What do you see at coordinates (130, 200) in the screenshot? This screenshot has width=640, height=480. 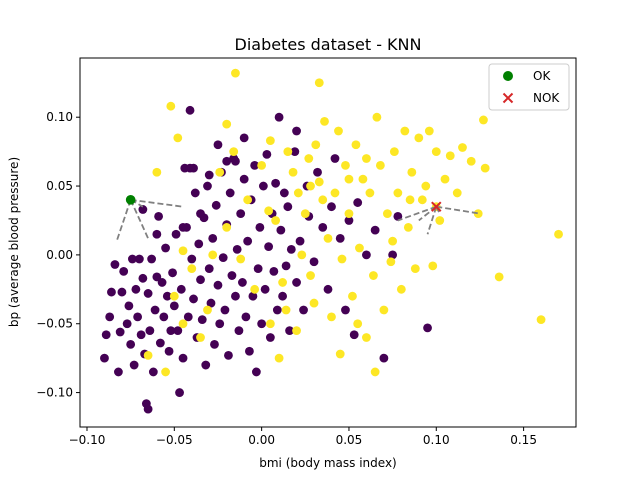 I see `query-point-ok` at bounding box center [130, 200].